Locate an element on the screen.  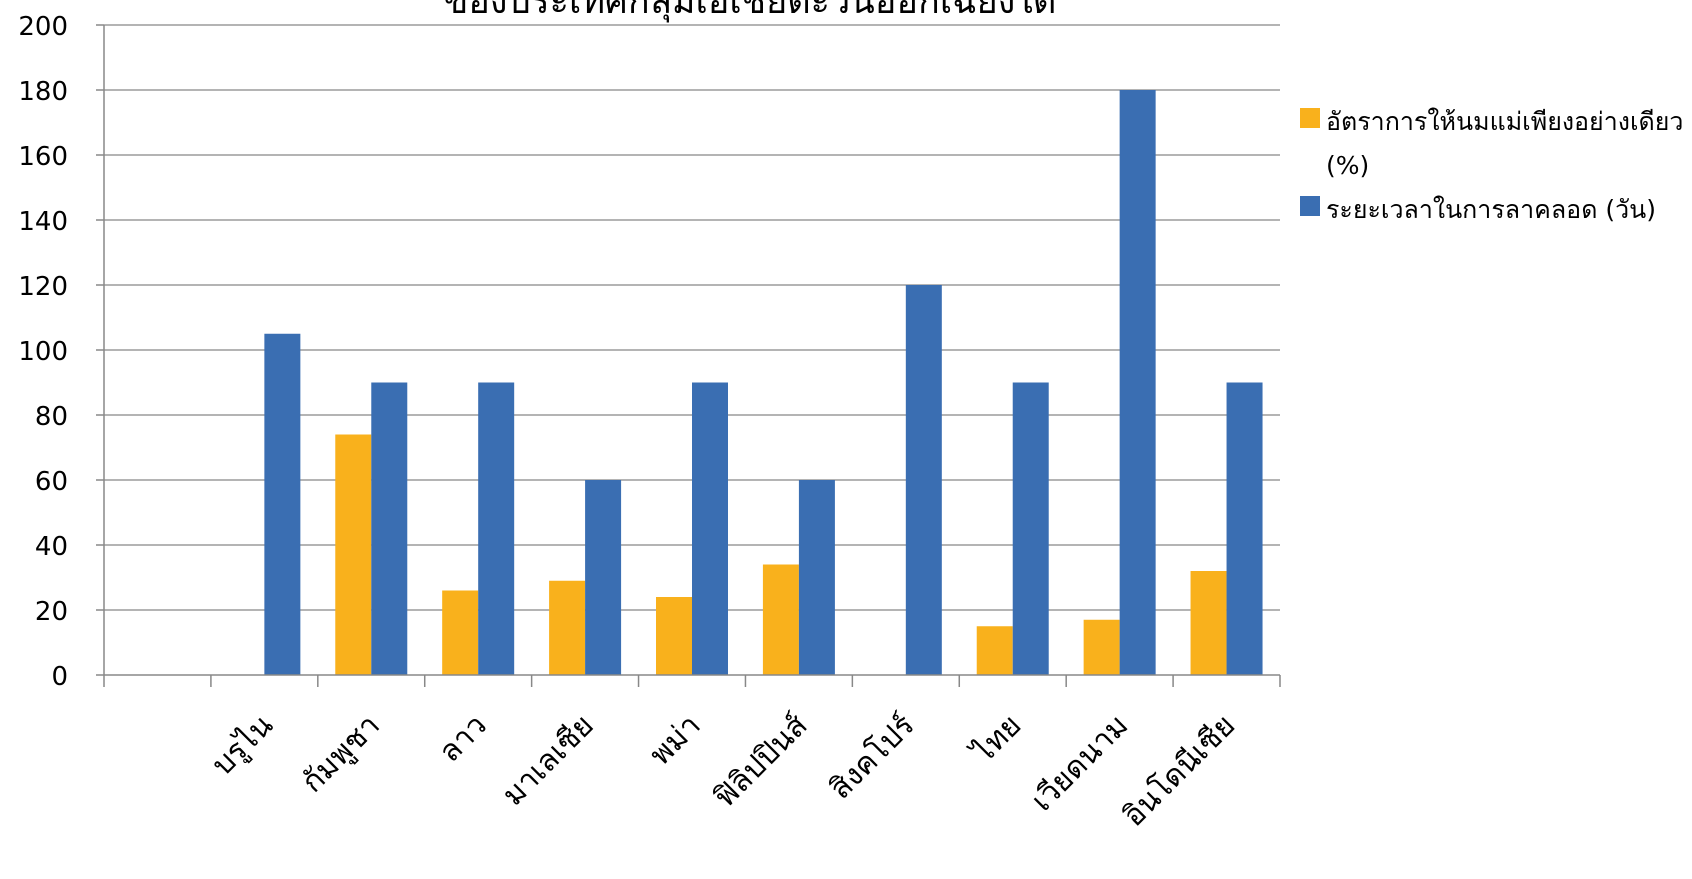
x-tick-label: มาเลเซีย is located at coordinates (548, 760).